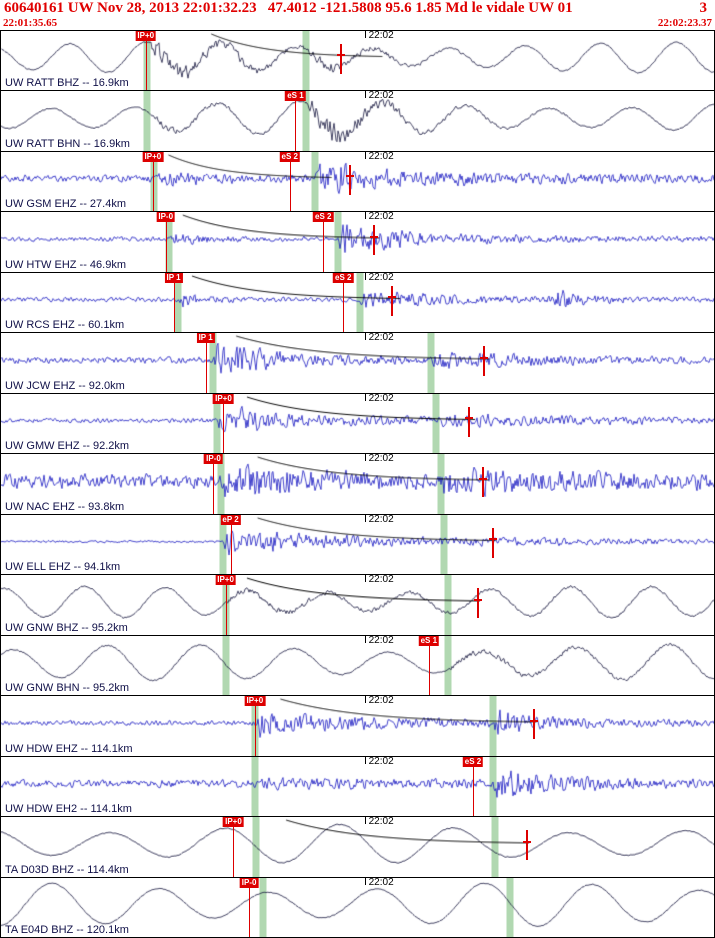 This screenshot has width=715, height=938. Describe the element at coordinates (684, 23) in the screenshot. I see `window-end-time: 22:02:23.37` at that location.